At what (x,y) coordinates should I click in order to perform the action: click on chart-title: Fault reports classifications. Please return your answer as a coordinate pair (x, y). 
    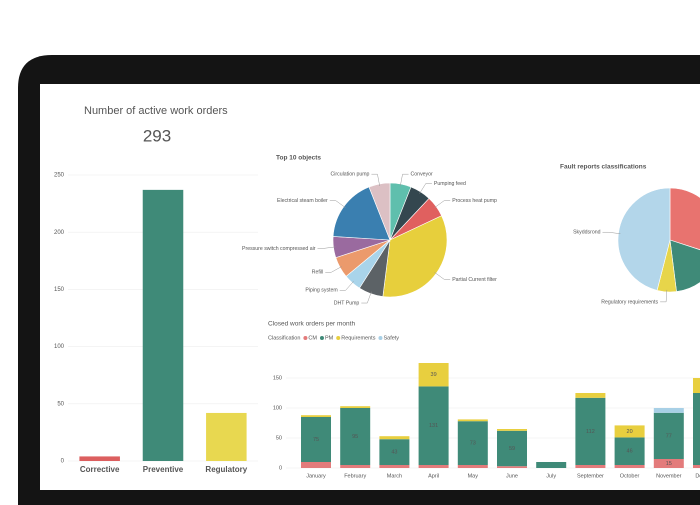
    Looking at the image, I should click on (603, 167).